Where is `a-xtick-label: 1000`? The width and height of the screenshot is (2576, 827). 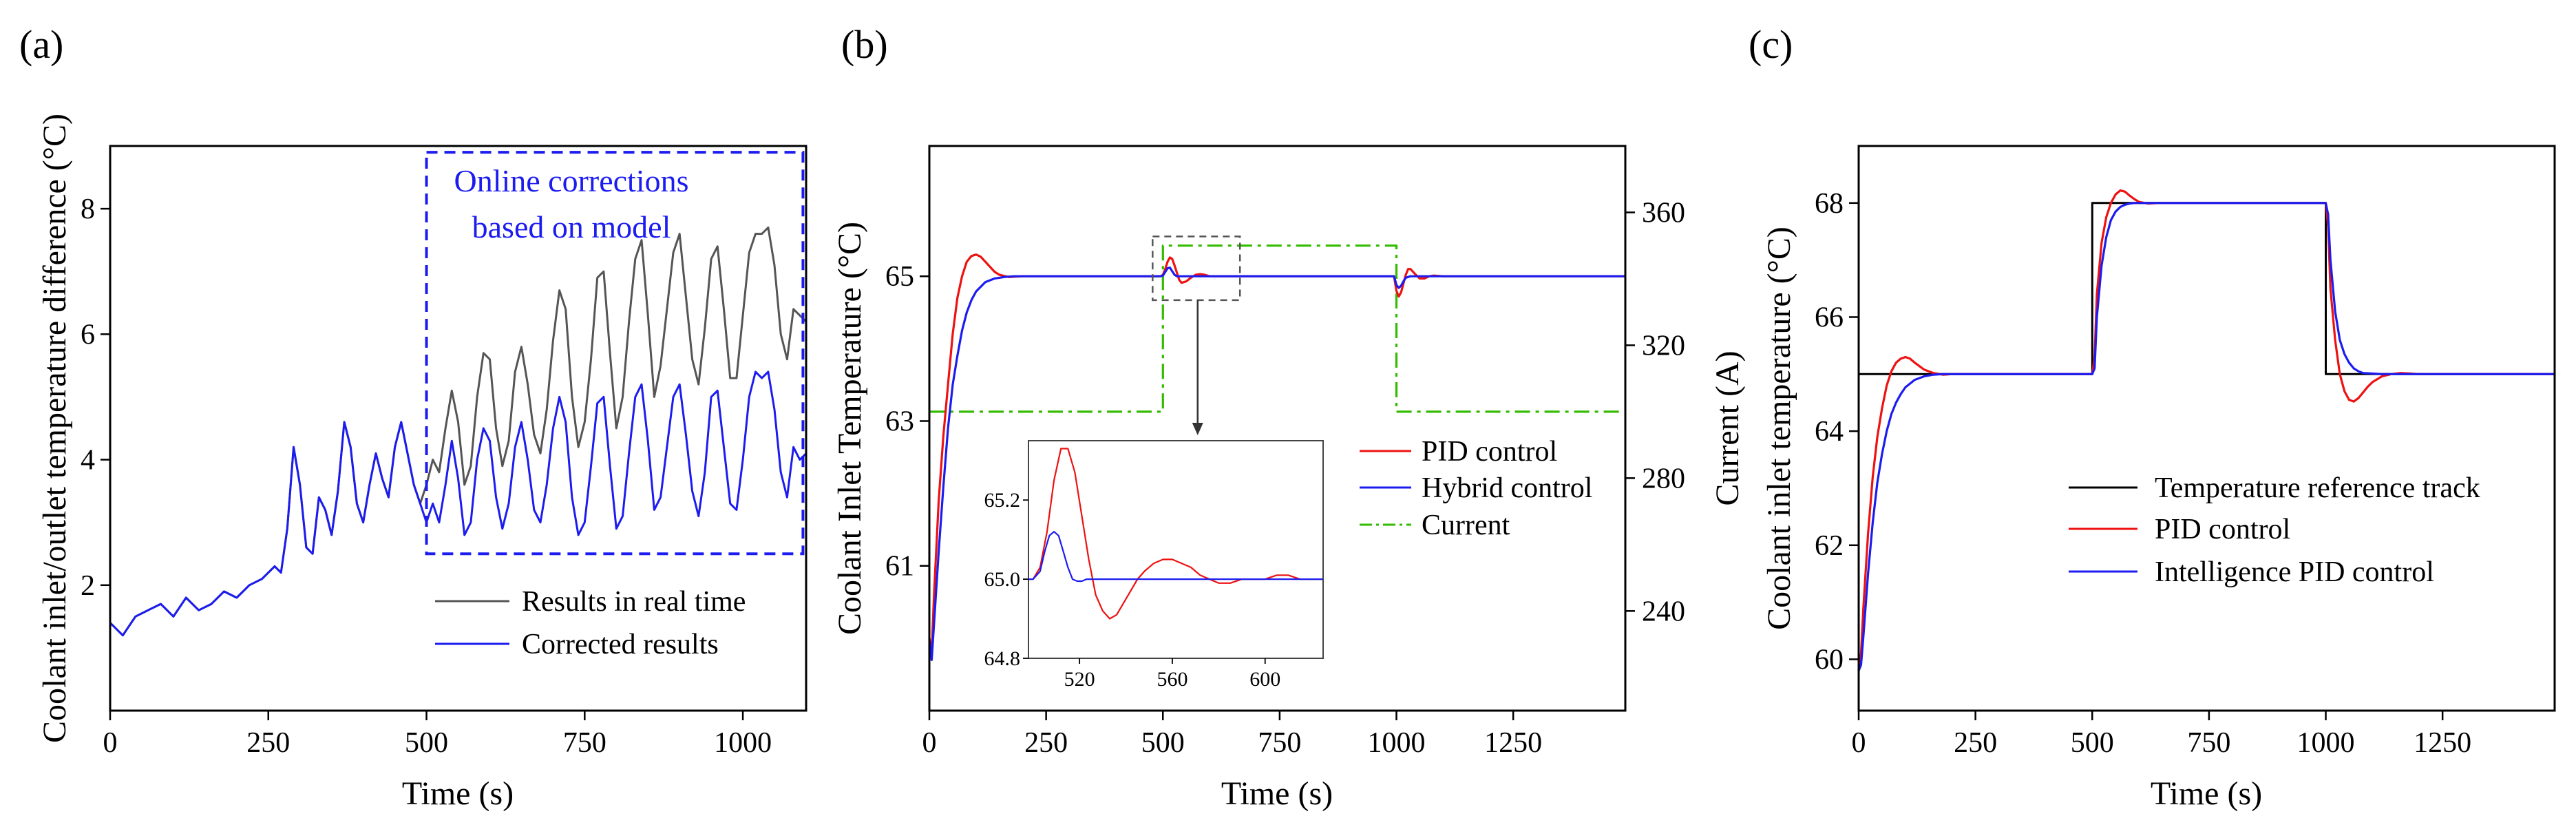 a-xtick-label: 1000 is located at coordinates (743, 743).